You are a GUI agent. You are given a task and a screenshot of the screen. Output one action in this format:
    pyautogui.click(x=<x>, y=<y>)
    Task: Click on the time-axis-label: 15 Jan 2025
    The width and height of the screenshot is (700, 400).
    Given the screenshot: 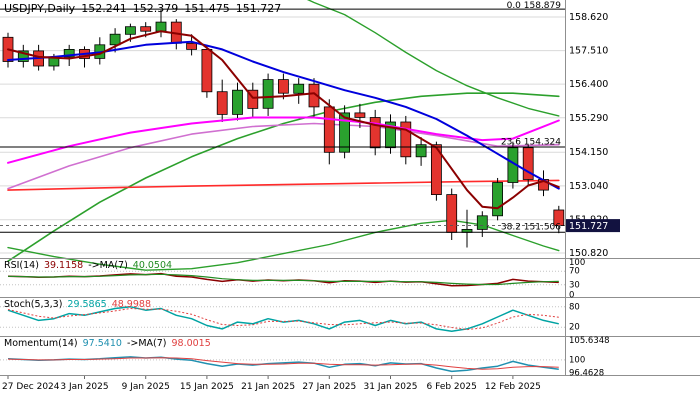 What is the action you would take?
    pyautogui.click(x=207, y=387)
    